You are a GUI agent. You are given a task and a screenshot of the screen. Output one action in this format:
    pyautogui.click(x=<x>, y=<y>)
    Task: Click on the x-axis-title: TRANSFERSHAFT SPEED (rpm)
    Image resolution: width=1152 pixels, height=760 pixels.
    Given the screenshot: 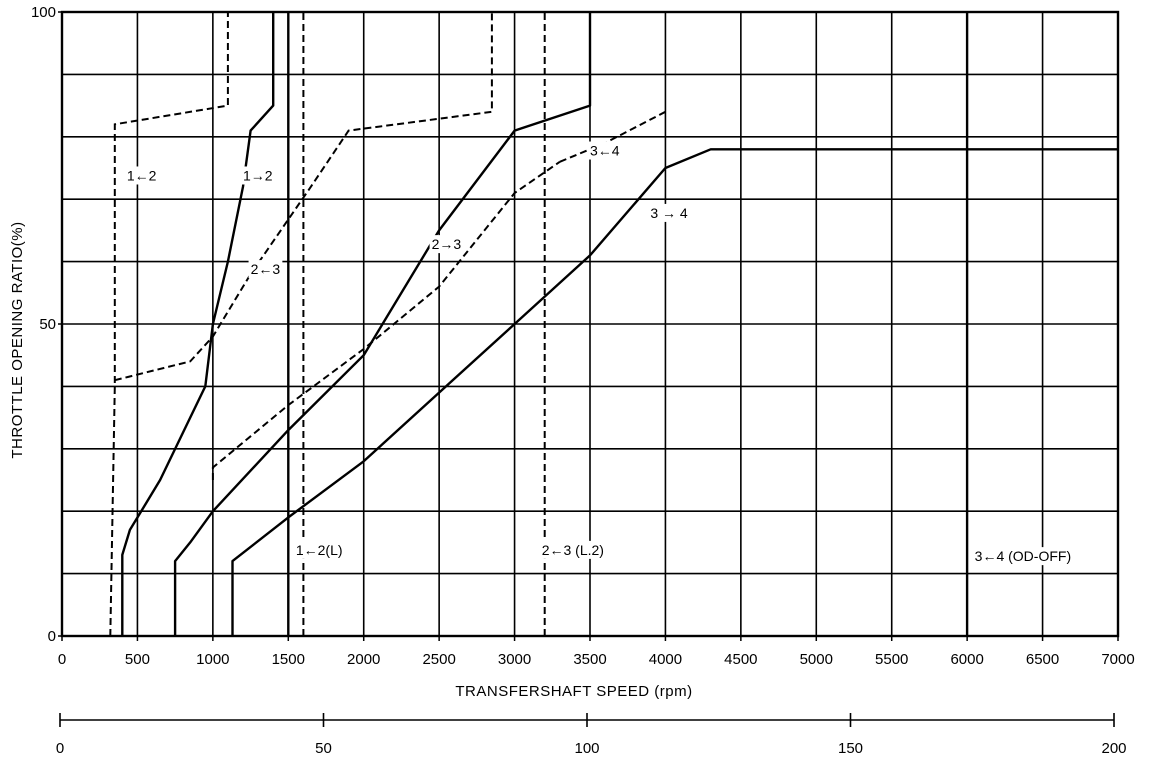 What is the action you would take?
    pyautogui.click(x=573, y=691)
    